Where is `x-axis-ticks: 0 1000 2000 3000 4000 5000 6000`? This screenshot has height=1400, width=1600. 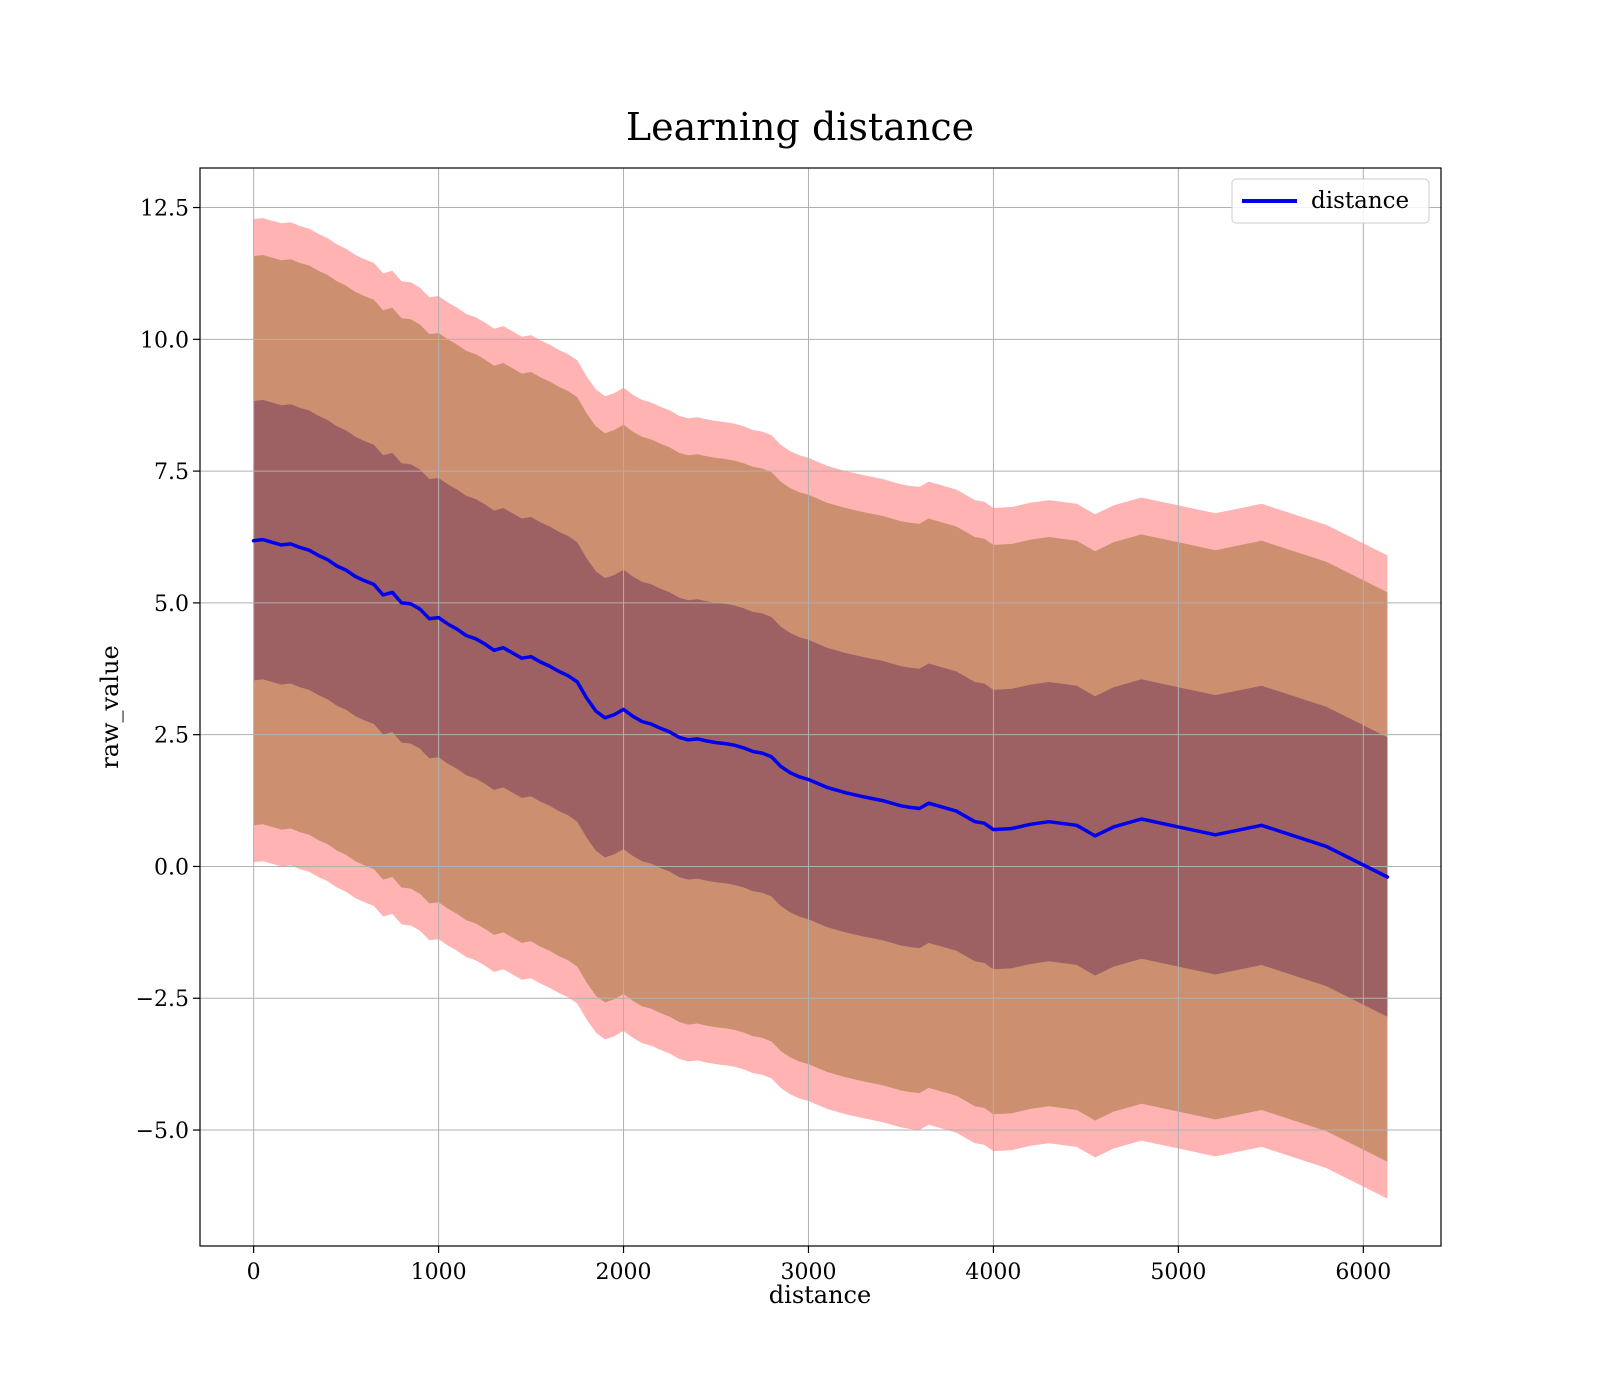 x-axis-ticks: 0 1000 2000 3000 4000 5000 6000 is located at coordinates (819, 1265).